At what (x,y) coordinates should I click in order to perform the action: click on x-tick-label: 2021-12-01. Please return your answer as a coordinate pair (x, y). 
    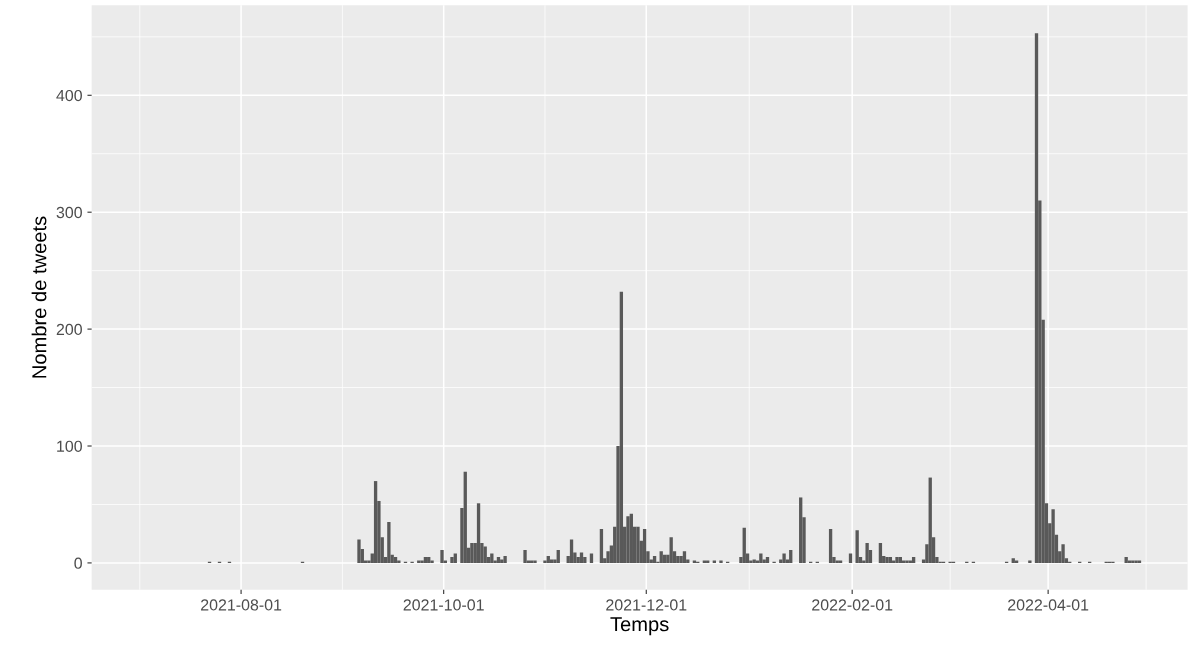
    Looking at the image, I should click on (646, 605).